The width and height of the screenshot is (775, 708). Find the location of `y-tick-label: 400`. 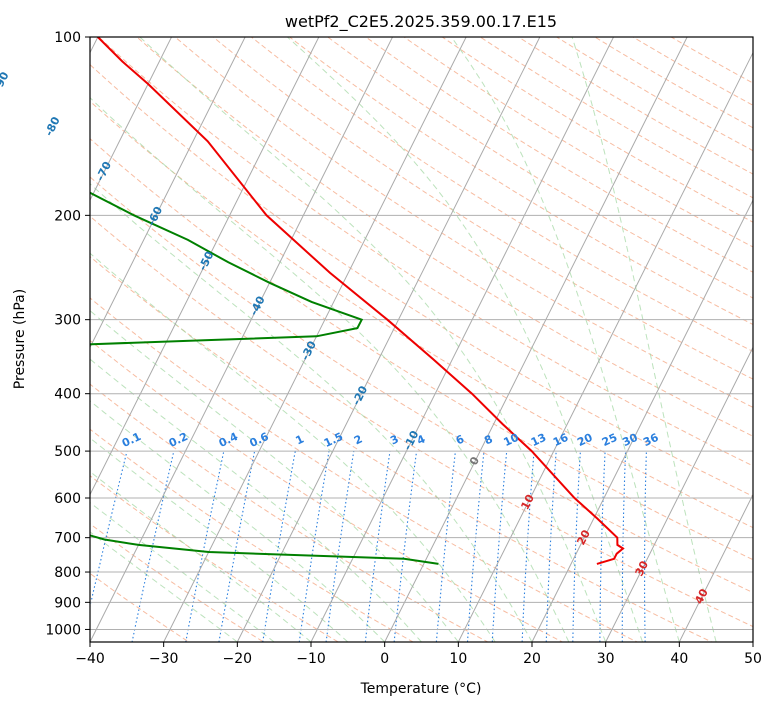

y-tick-label: 400 is located at coordinates (67, 395).